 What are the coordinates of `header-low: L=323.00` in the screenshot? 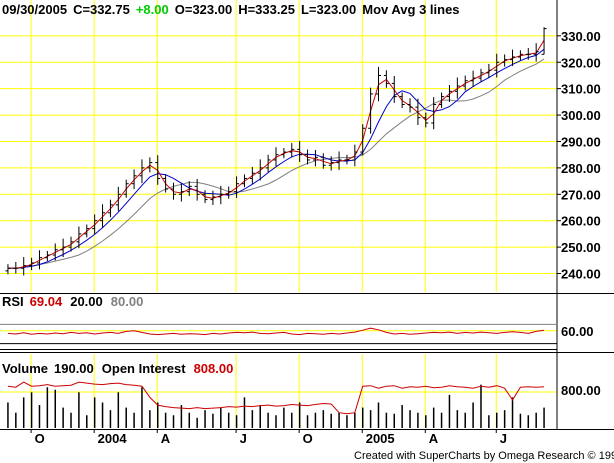 It's located at (328, 9).